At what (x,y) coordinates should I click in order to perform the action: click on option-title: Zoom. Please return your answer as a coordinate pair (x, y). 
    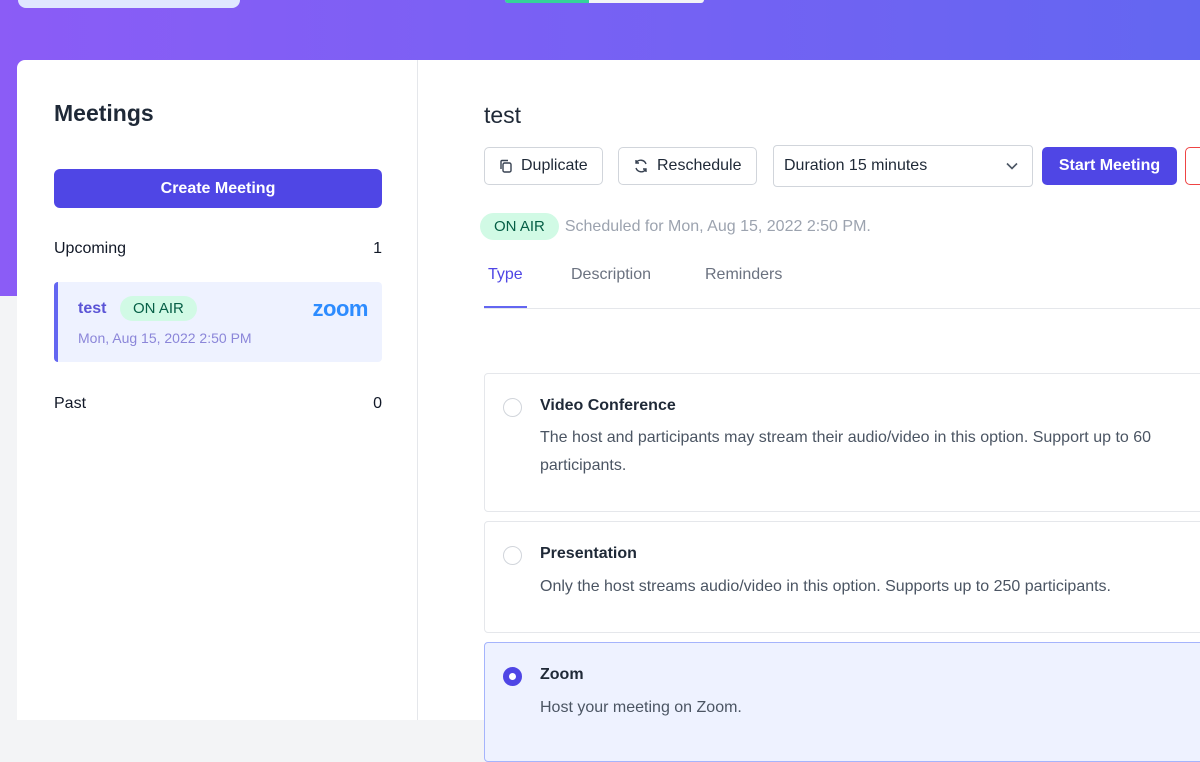
    Looking at the image, I should click on (562, 674).